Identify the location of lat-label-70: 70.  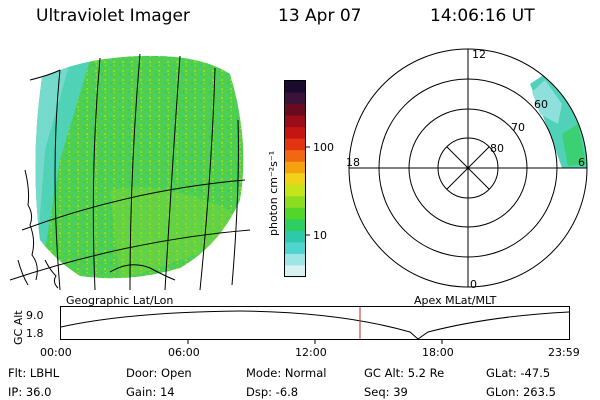
(518, 127).